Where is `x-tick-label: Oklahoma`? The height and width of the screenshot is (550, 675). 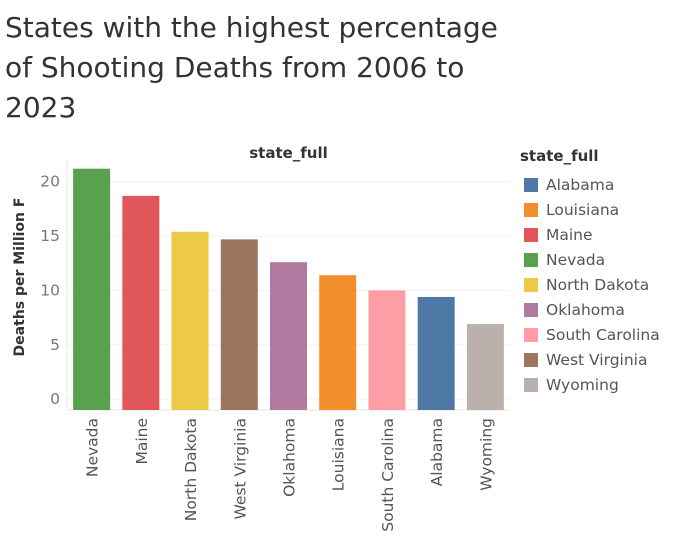
x-tick-label: Oklahoma is located at coordinates (290, 457).